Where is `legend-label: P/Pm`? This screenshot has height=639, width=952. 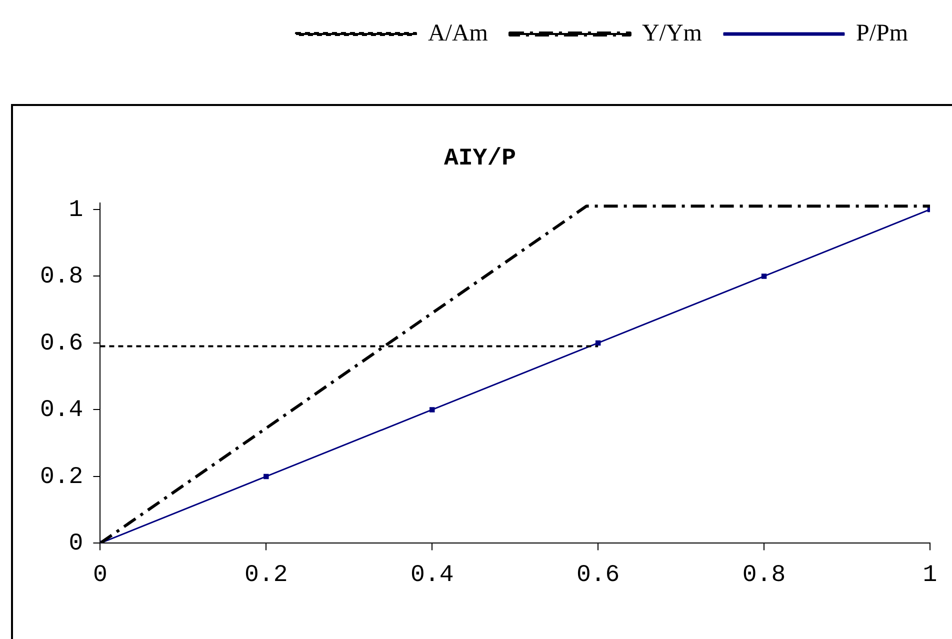
legend-label: P/Pm is located at coordinates (882, 33).